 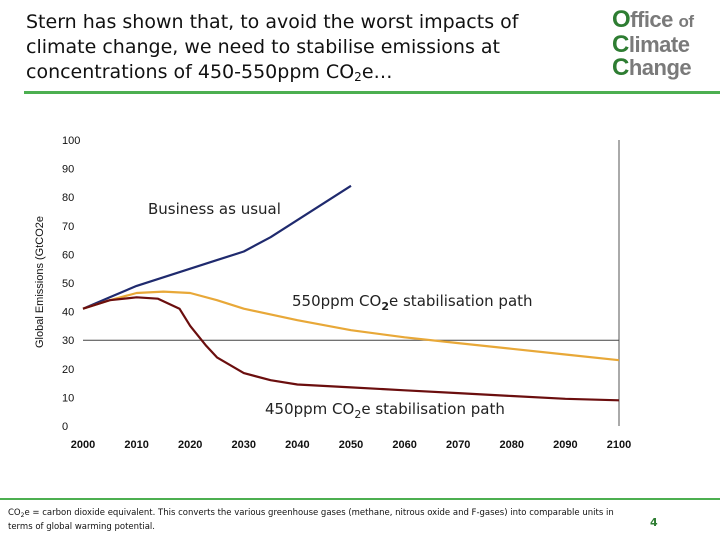 What do you see at coordinates (351, 445) in the screenshot?
I see `x-tick-label: 2050` at bounding box center [351, 445].